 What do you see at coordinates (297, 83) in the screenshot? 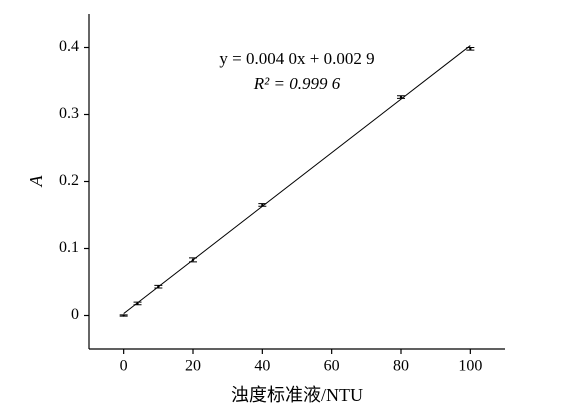
I see `r-squared: R² = 0.999 6` at bounding box center [297, 83].